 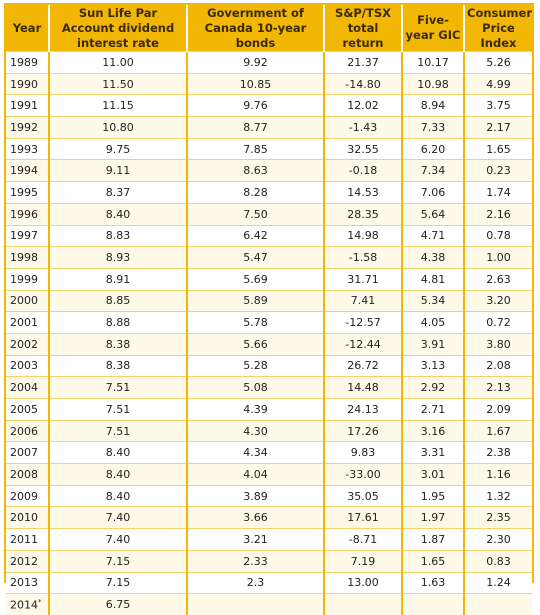 I want to click on cell-dividend-rate: 8.83, so click(x=117, y=235).